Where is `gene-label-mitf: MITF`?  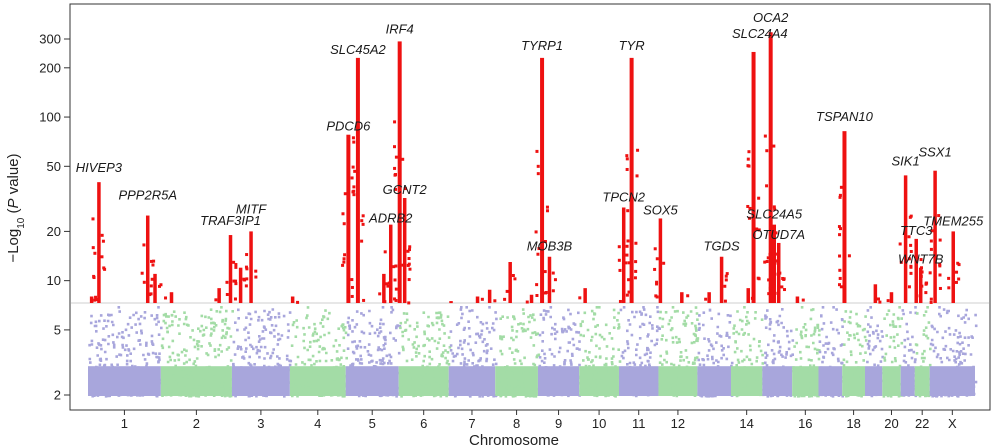
gene-label-mitf: MITF is located at coordinates (251, 208).